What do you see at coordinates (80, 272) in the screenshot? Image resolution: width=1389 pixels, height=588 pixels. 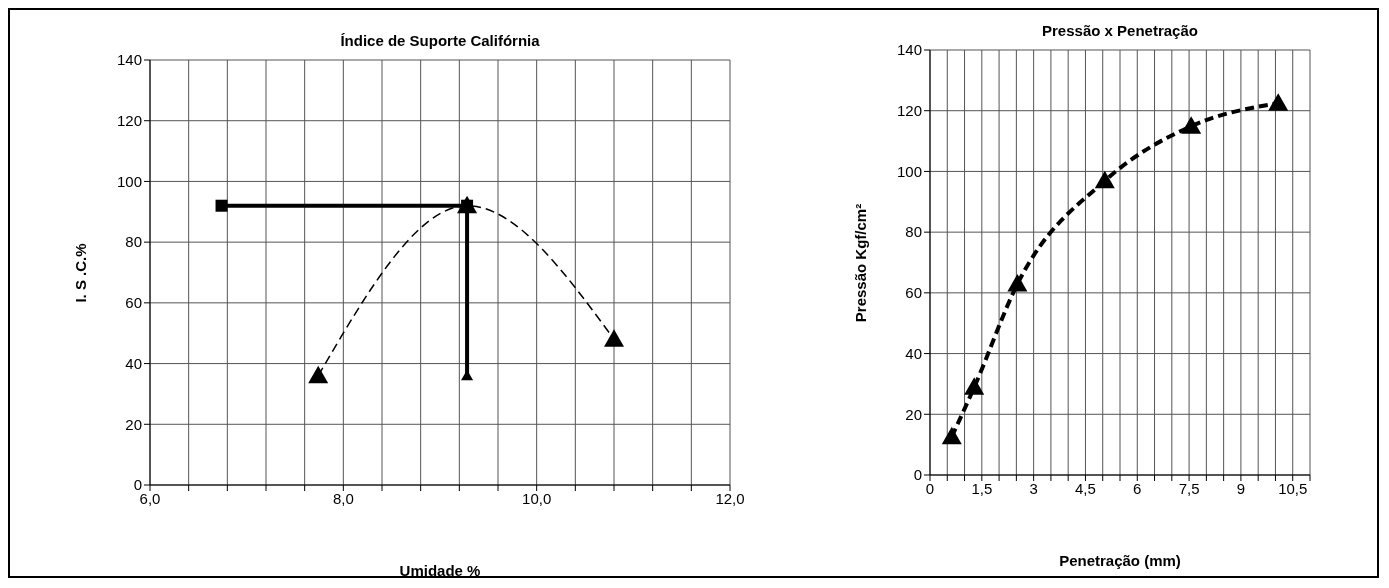 I see `y-axis-title: I. S .C.%` at bounding box center [80, 272].